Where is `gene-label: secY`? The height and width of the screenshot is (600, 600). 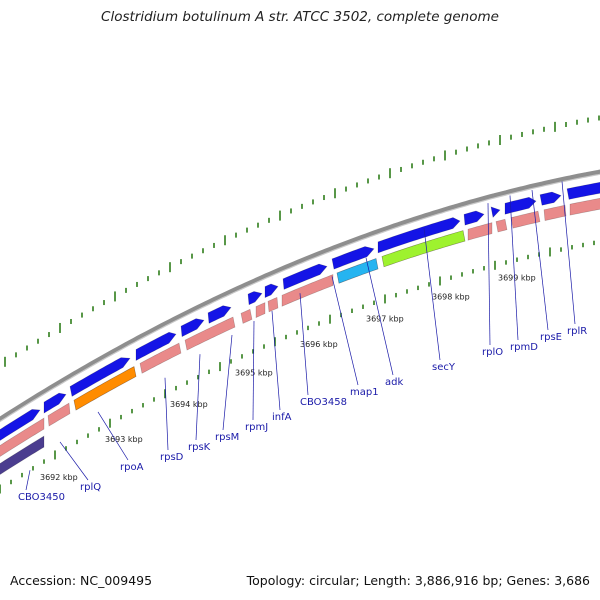
gene-label: secY is located at coordinates (444, 367).